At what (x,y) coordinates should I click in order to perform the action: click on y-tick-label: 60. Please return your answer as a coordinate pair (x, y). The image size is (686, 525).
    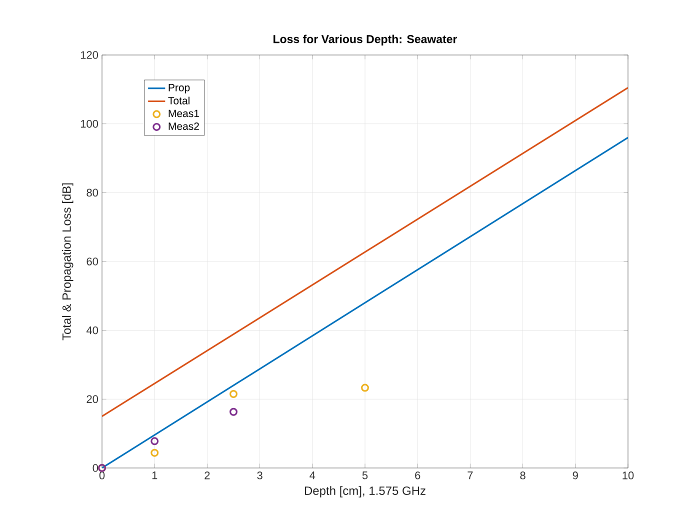
    Looking at the image, I should click on (92, 262).